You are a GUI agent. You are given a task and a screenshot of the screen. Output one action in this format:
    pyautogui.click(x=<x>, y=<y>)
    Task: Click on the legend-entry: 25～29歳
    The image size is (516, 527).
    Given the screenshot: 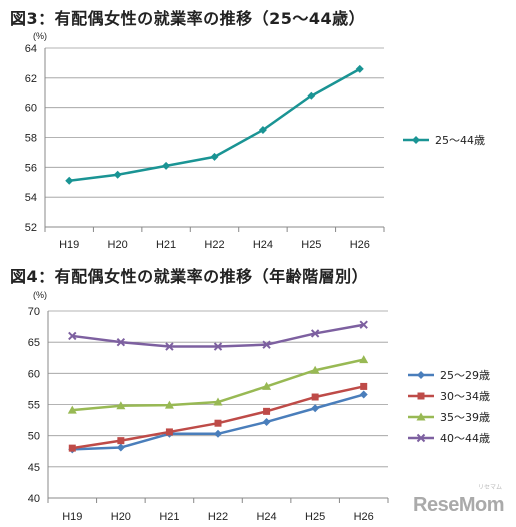 What is the action you would take?
    pyautogui.click(x=449, y=375)
    